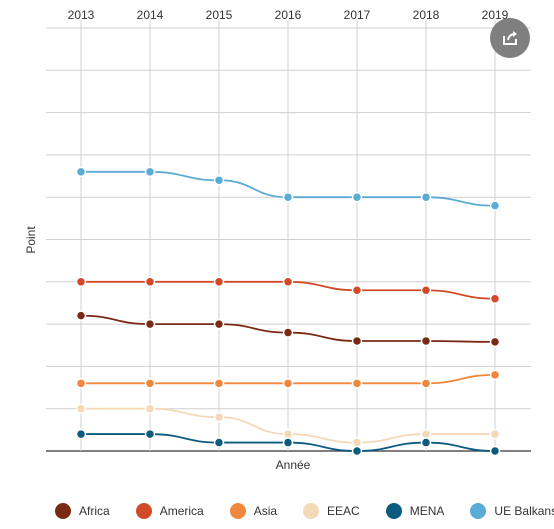 Image resolution: width=554 pixels, height=529 pixels. What do you see at coordinates (293, 465) in the screenshot?
I see `x-axis-title: Année` at bounding box center [293, 465].